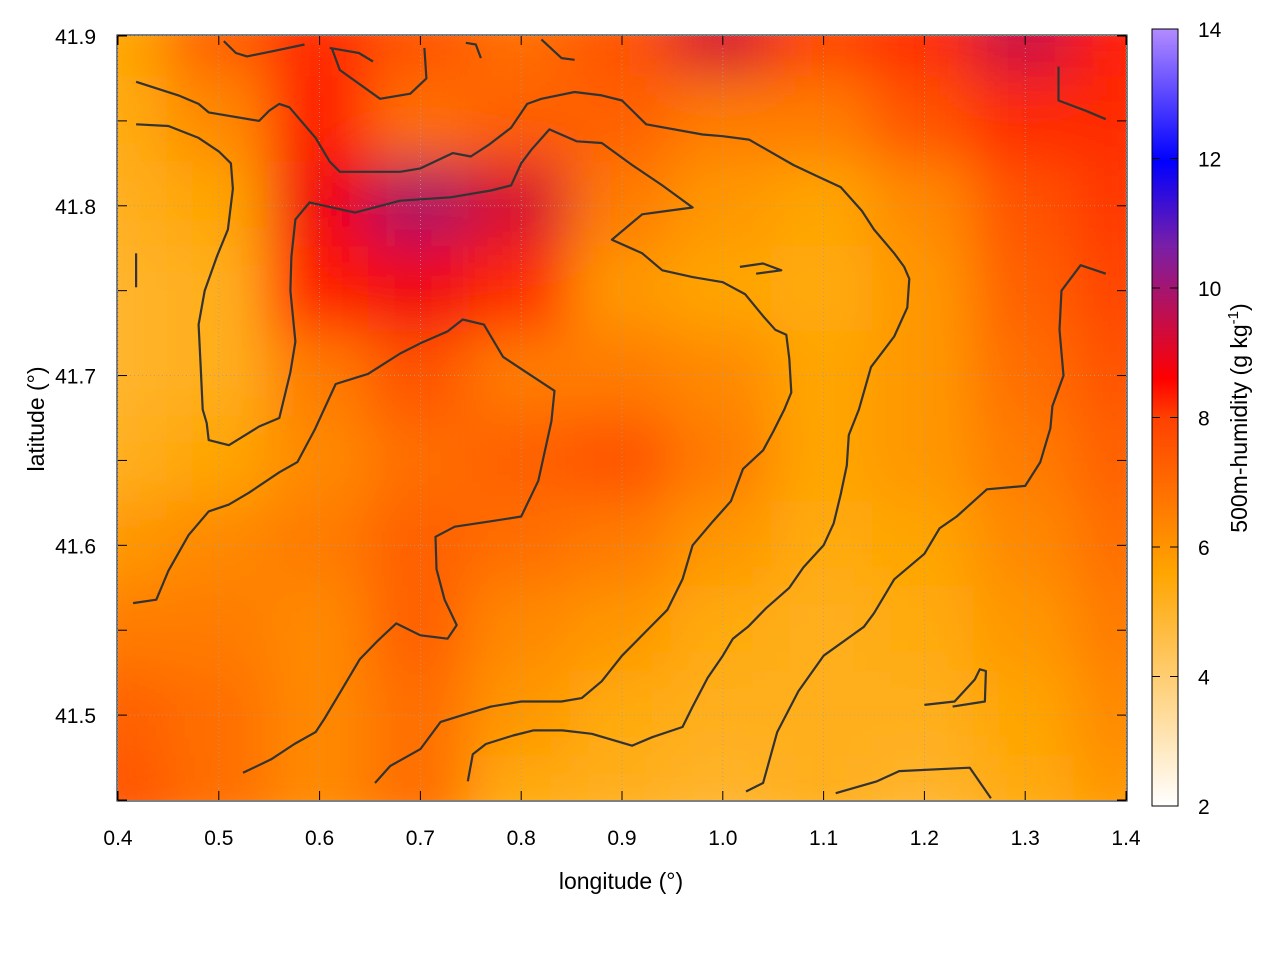 The width and height of the screenshot is (1280, 960). What do you see at coordinates (1209, 160) in the screenshot?
I see `colorbar-tick-label: 12` at bounding box center [1209, 160].